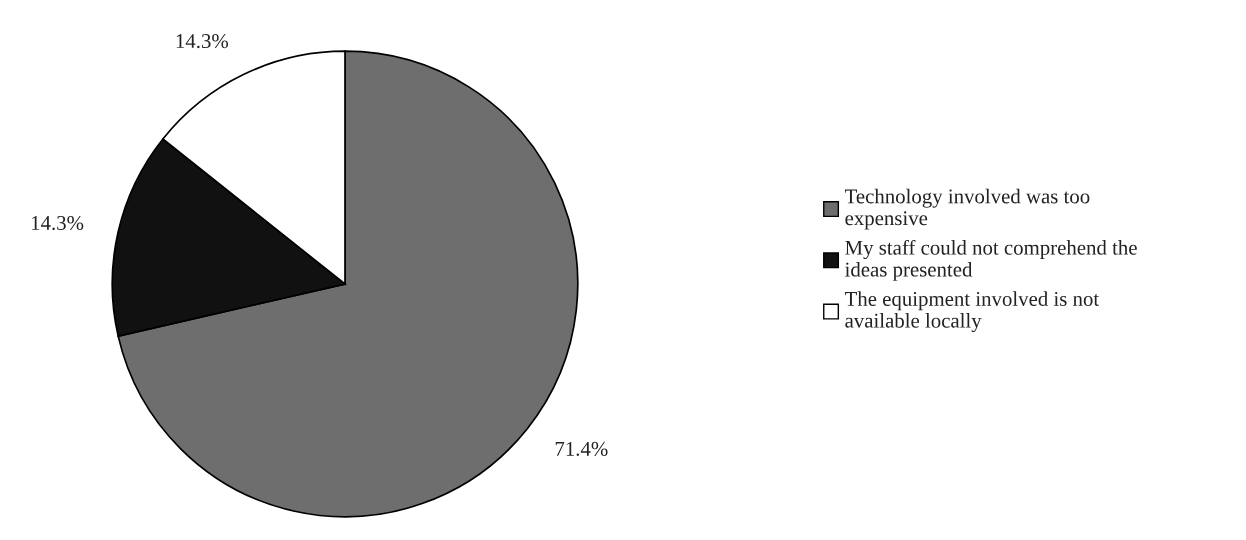 This screenshot has width=1246, height=540. What do you see at coordinates (967, 209) in the screenshot?
I see `legend-label: Technology involved was too expensive` at bounding box center [967, 209].